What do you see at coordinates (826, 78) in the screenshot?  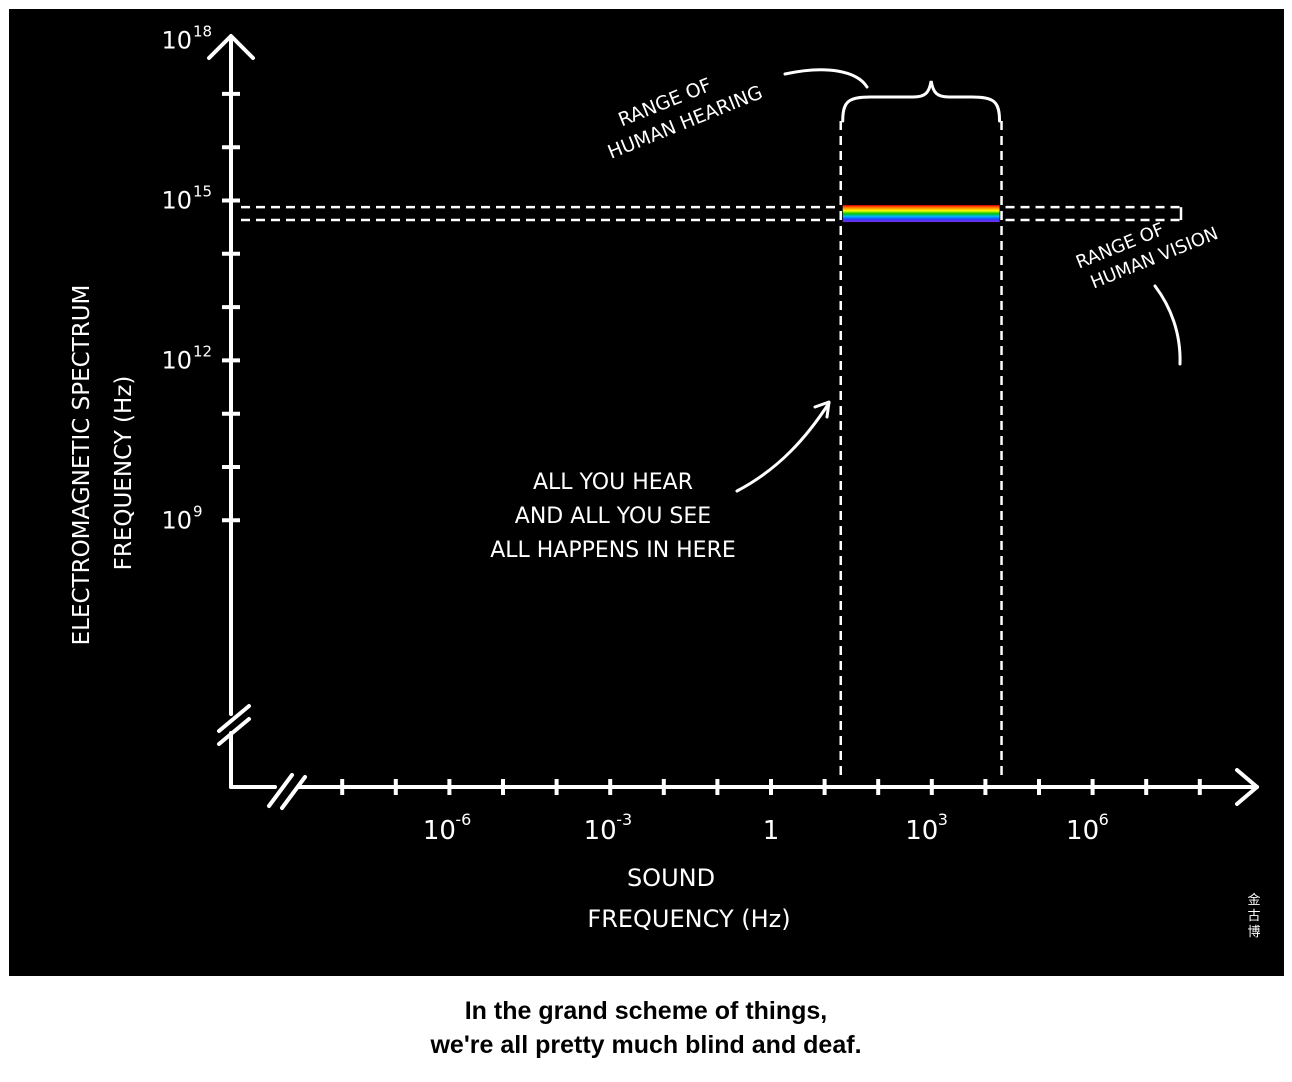 I see `hearing-leader-line` at bounding box center [826, 78].